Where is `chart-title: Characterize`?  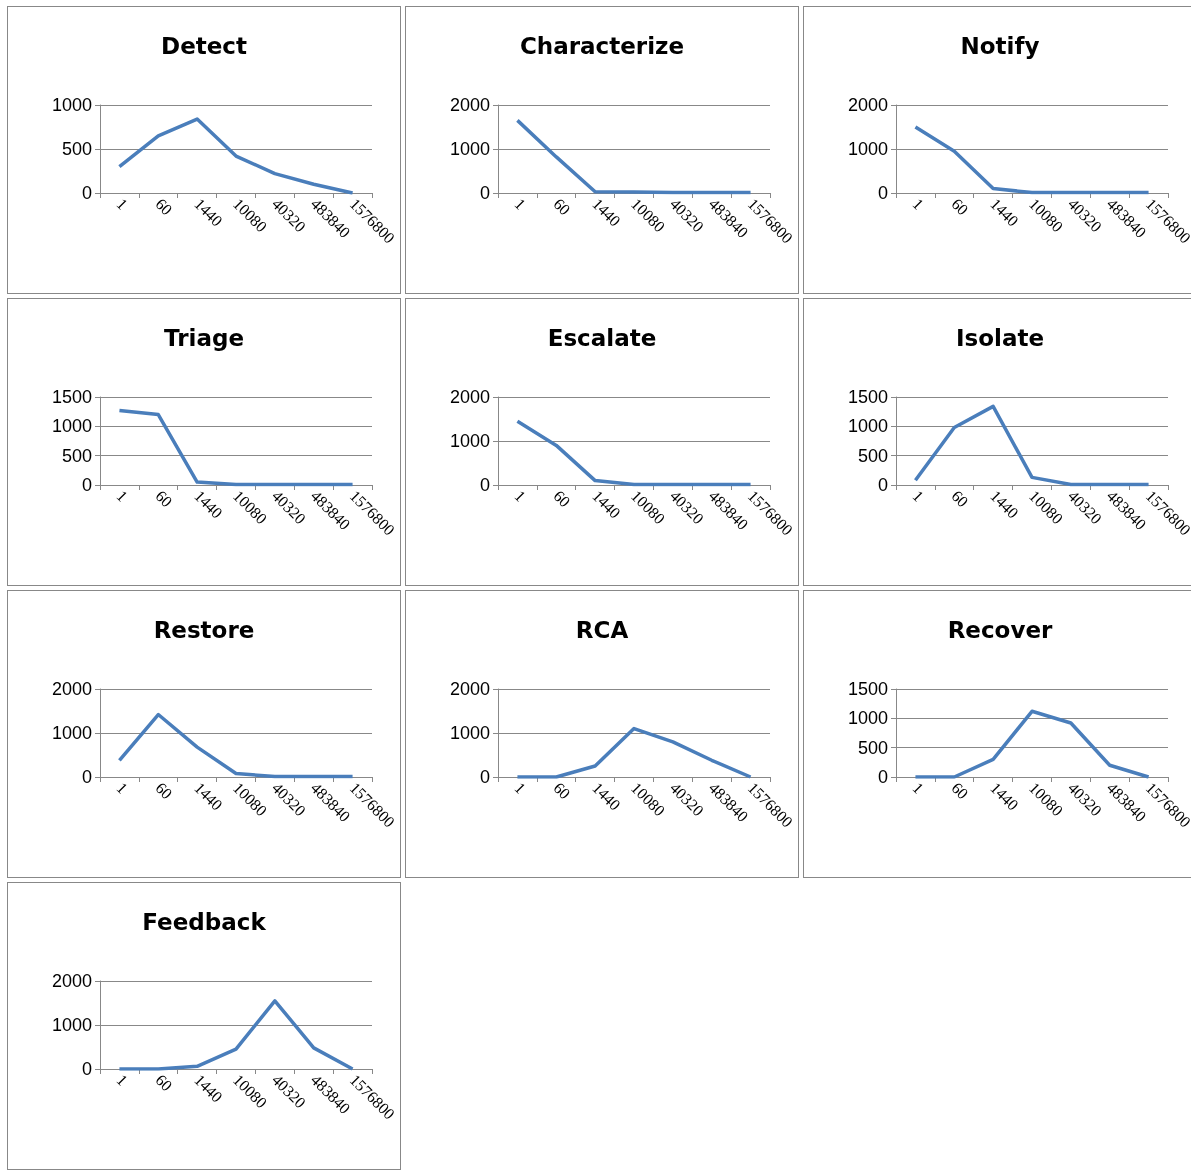
chart-title: Characterize is located at coordinates (602, 45).